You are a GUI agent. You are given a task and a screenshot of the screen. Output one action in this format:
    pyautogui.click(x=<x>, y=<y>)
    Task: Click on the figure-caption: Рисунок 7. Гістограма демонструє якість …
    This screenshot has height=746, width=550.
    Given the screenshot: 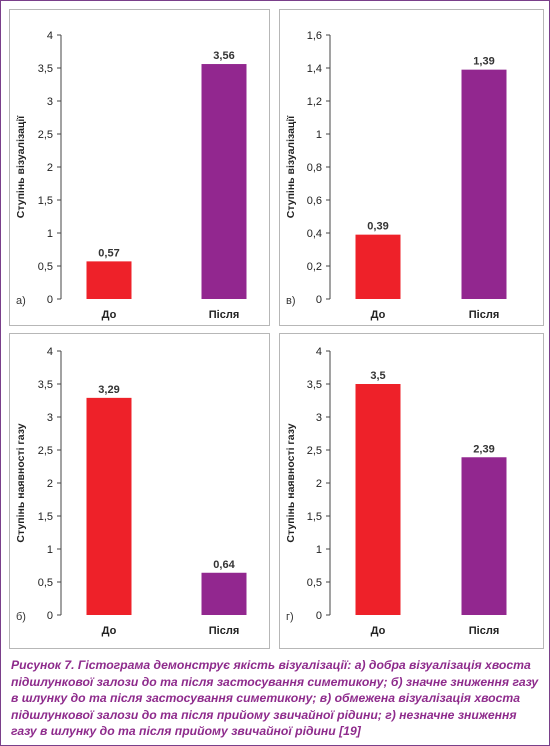 What is the action you would take?
    pyautogui.click(x=275, y=698)
    